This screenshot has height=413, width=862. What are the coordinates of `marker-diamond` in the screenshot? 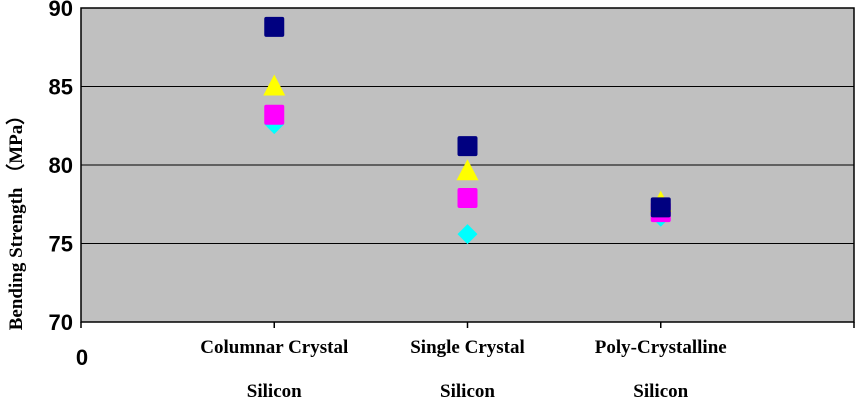 It's located at (467, 234).